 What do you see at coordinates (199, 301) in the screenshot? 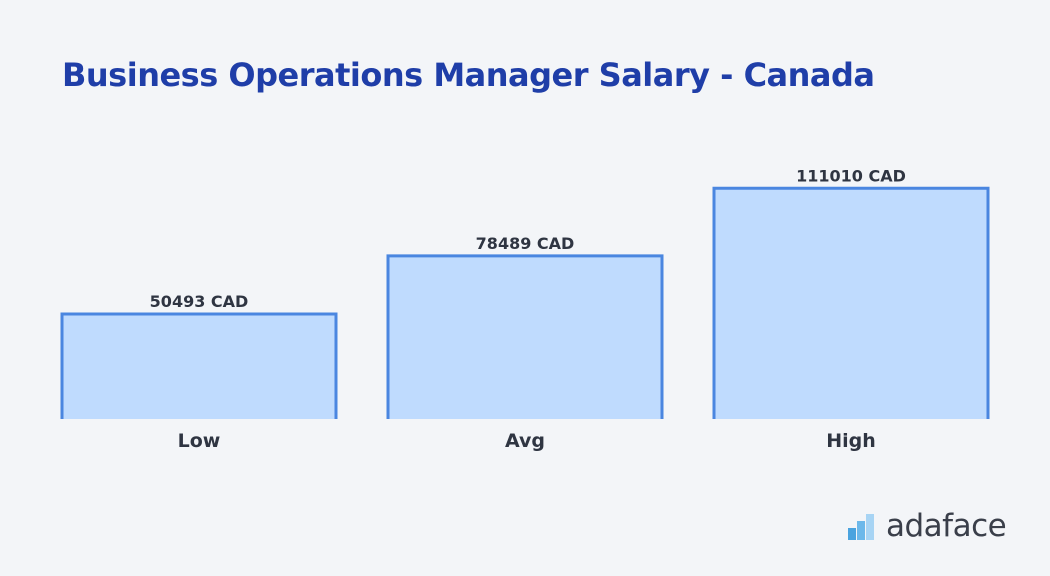
I see `value-label-low: 50493 CAD` at bounding box center [199, 301].